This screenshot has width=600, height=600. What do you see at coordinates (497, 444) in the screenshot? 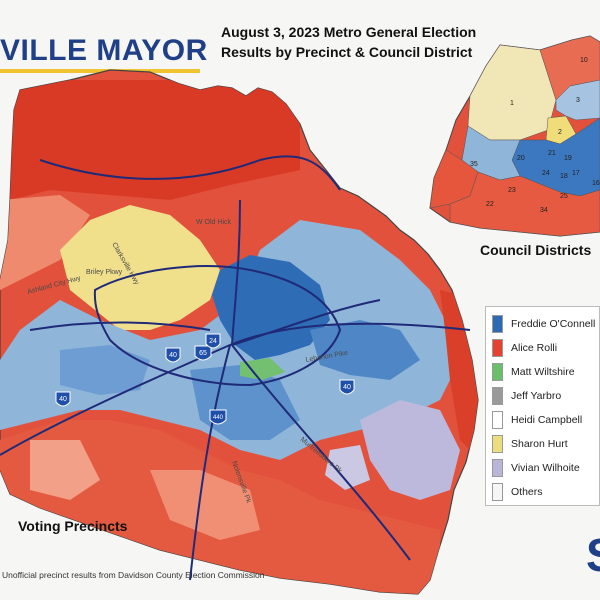
I see `legend-swatch-hurt` at bounding box center [497, 444].